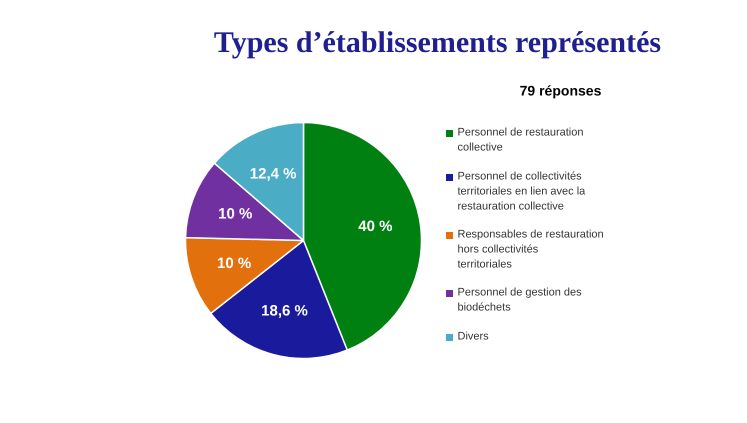  What do you see at coordinates (474, 336) in the screenshot?
I see `legend-label: Divers` at bounding box center [474, 336].